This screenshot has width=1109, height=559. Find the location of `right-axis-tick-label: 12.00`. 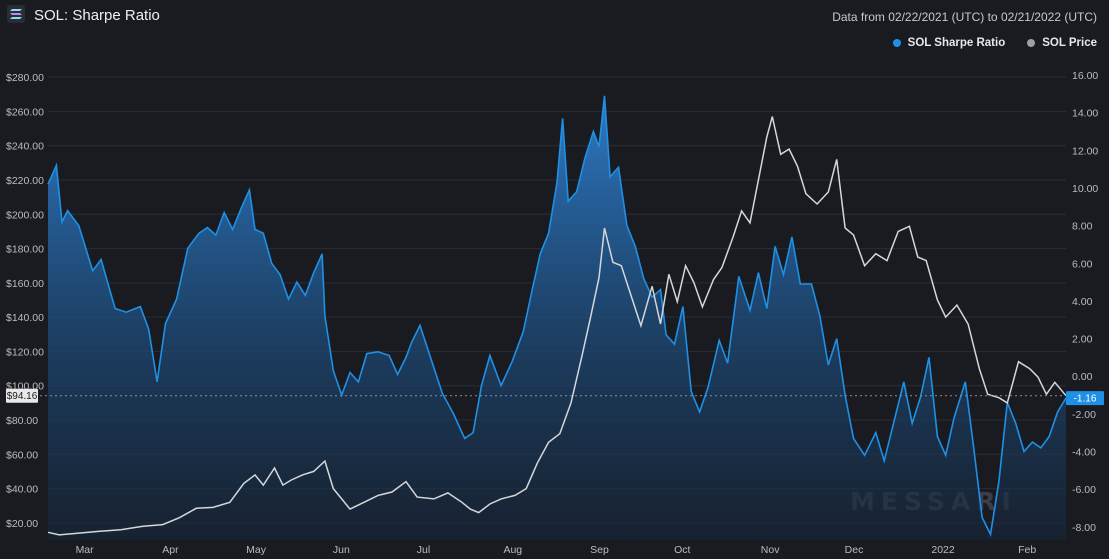

right-axis-tick-label: 12.00 is located at coordinates (1085, 151).